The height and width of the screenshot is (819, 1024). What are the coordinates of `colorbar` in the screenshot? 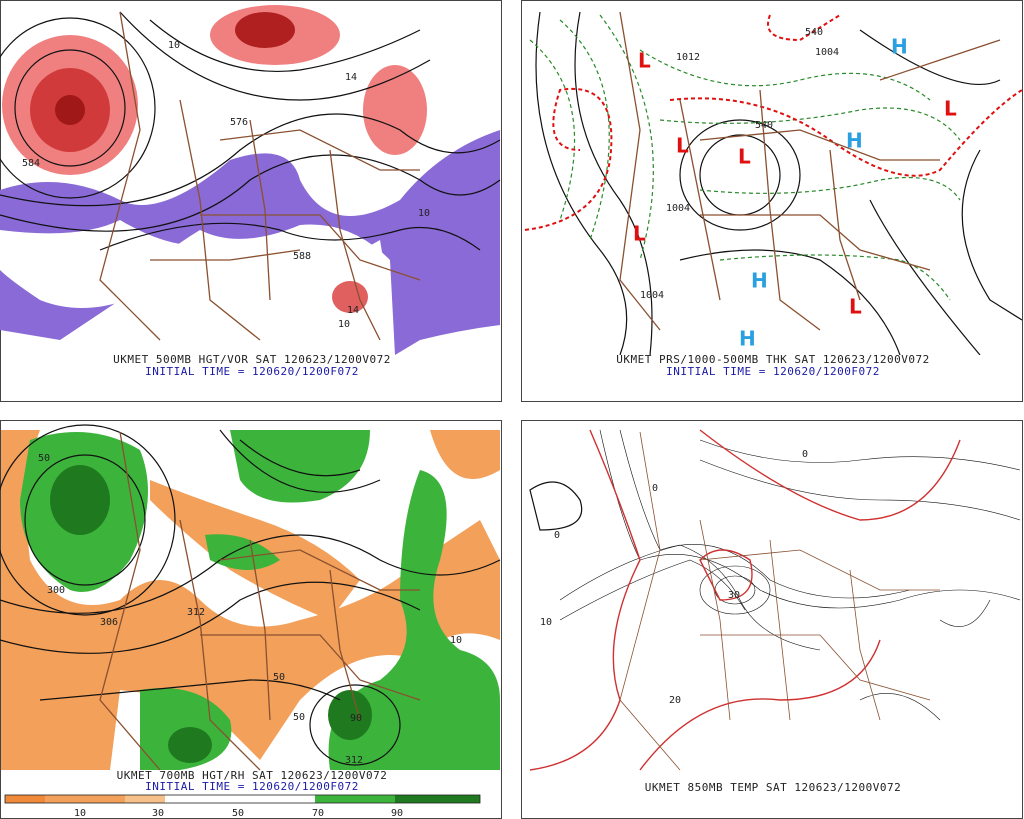 It's located at (242, 799).